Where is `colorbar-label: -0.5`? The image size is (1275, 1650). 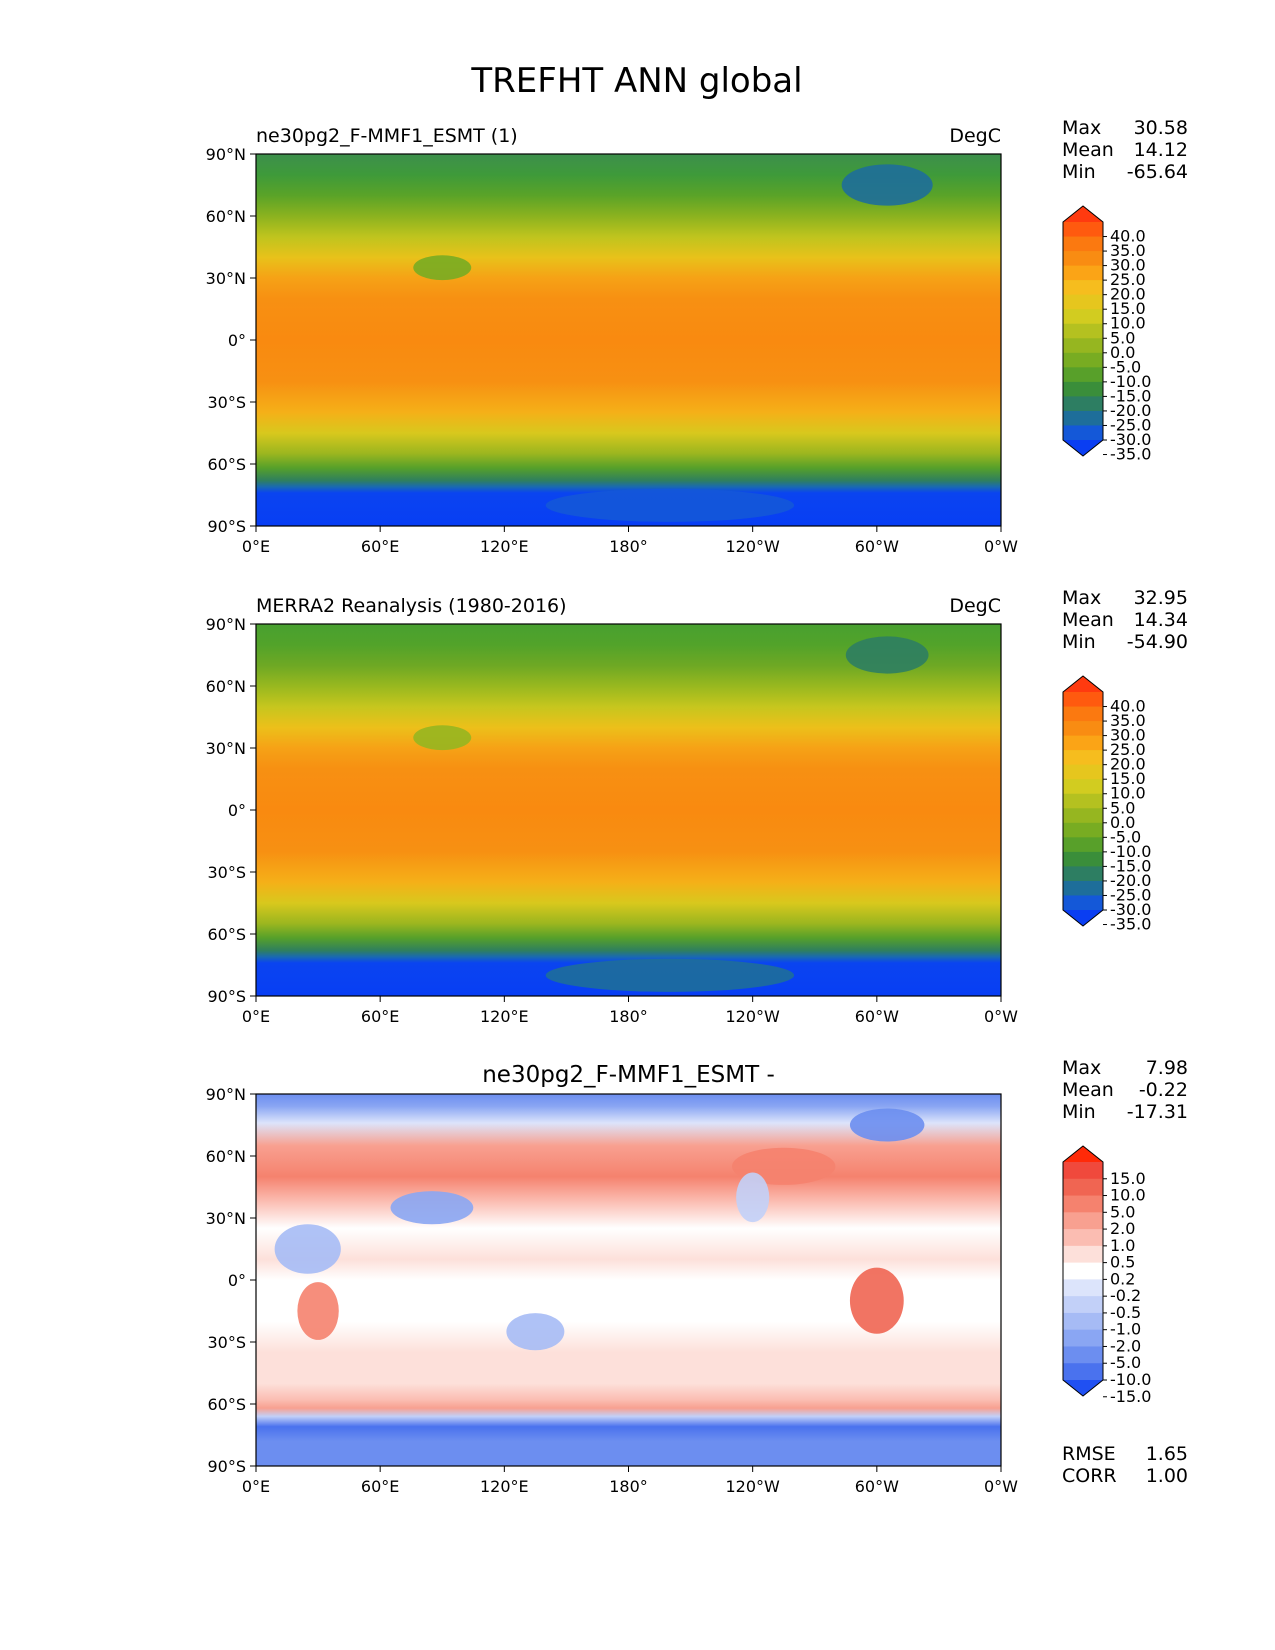 colorbar-label: -0.5 is located at coordinates (1125, 1312).